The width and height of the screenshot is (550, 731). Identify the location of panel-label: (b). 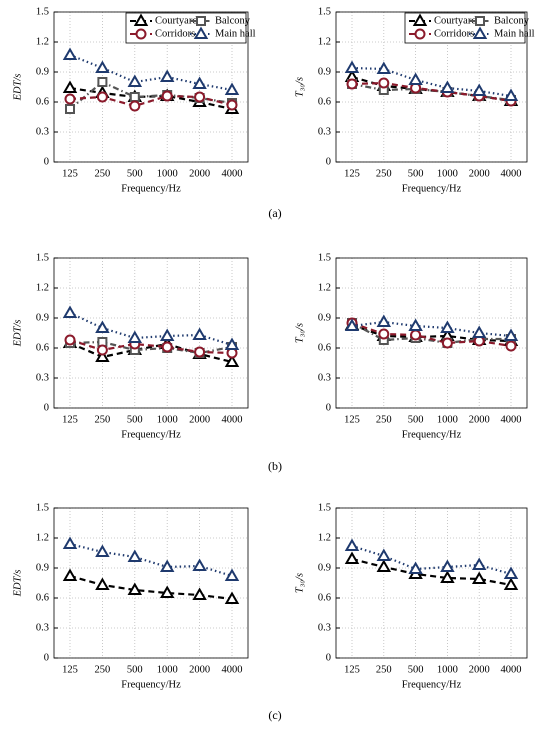
(275, 466).